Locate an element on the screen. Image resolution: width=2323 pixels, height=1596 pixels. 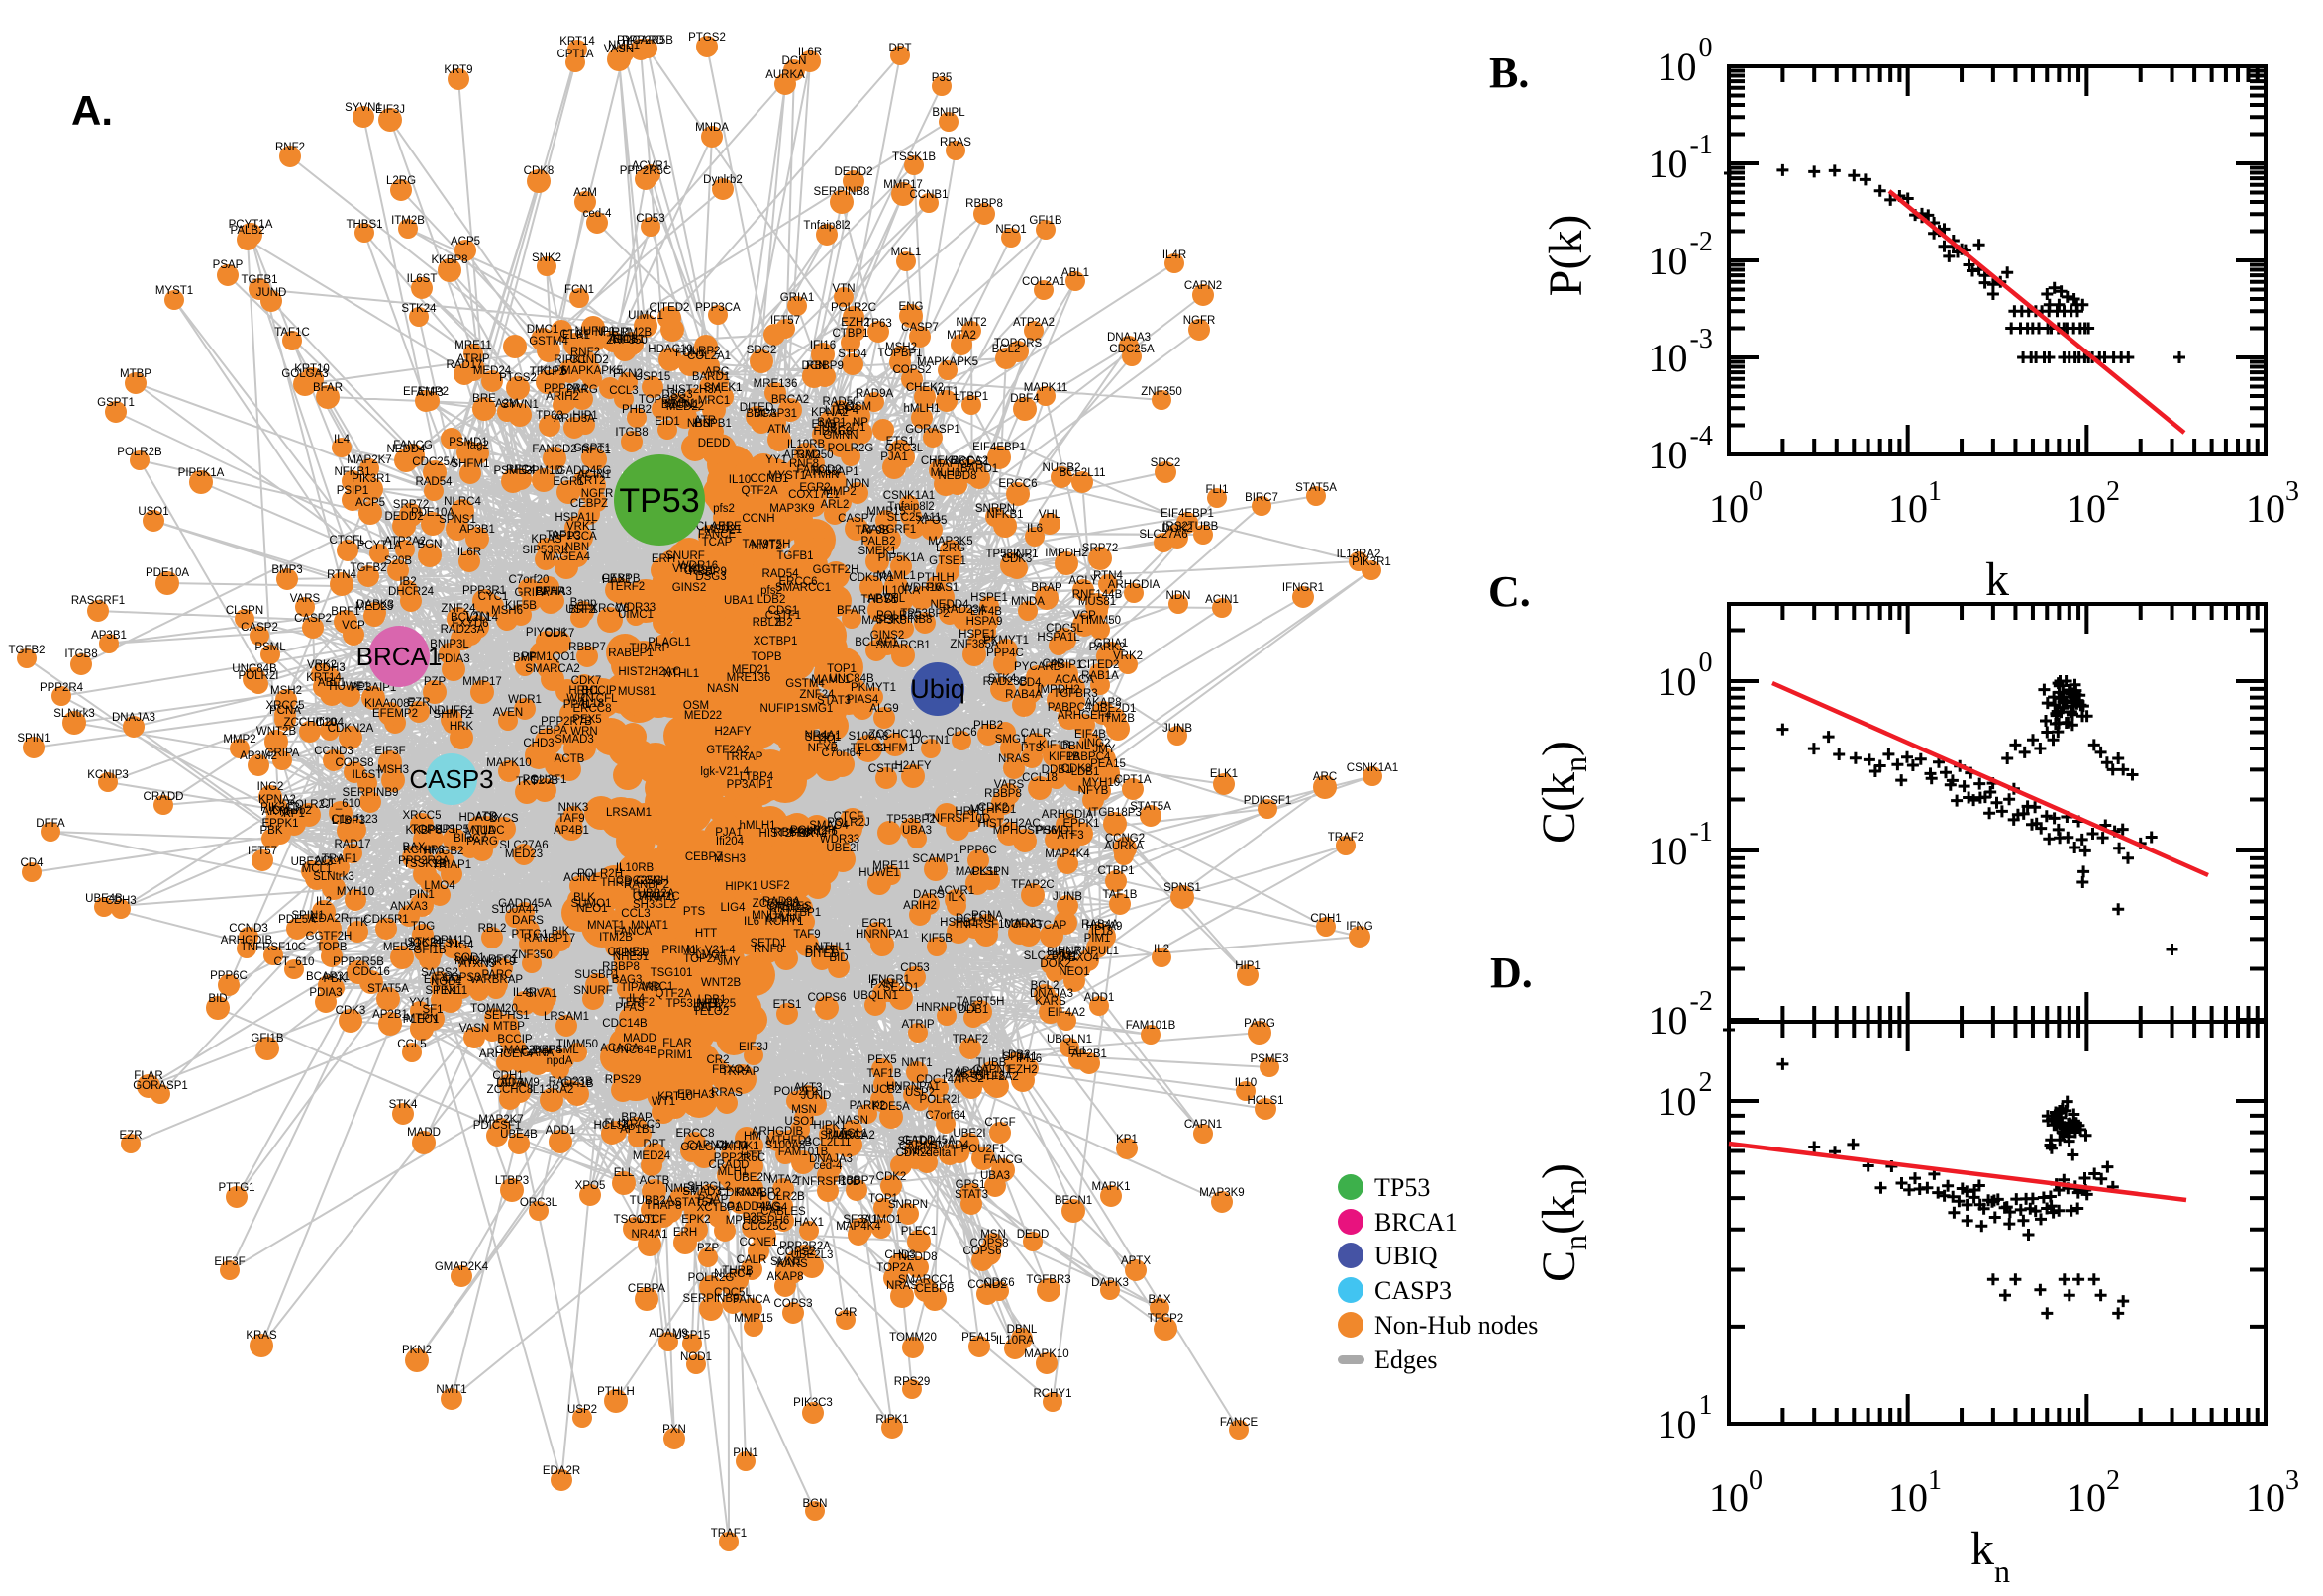
svg-text: TP53 is located at coordinates (1402, 1187).